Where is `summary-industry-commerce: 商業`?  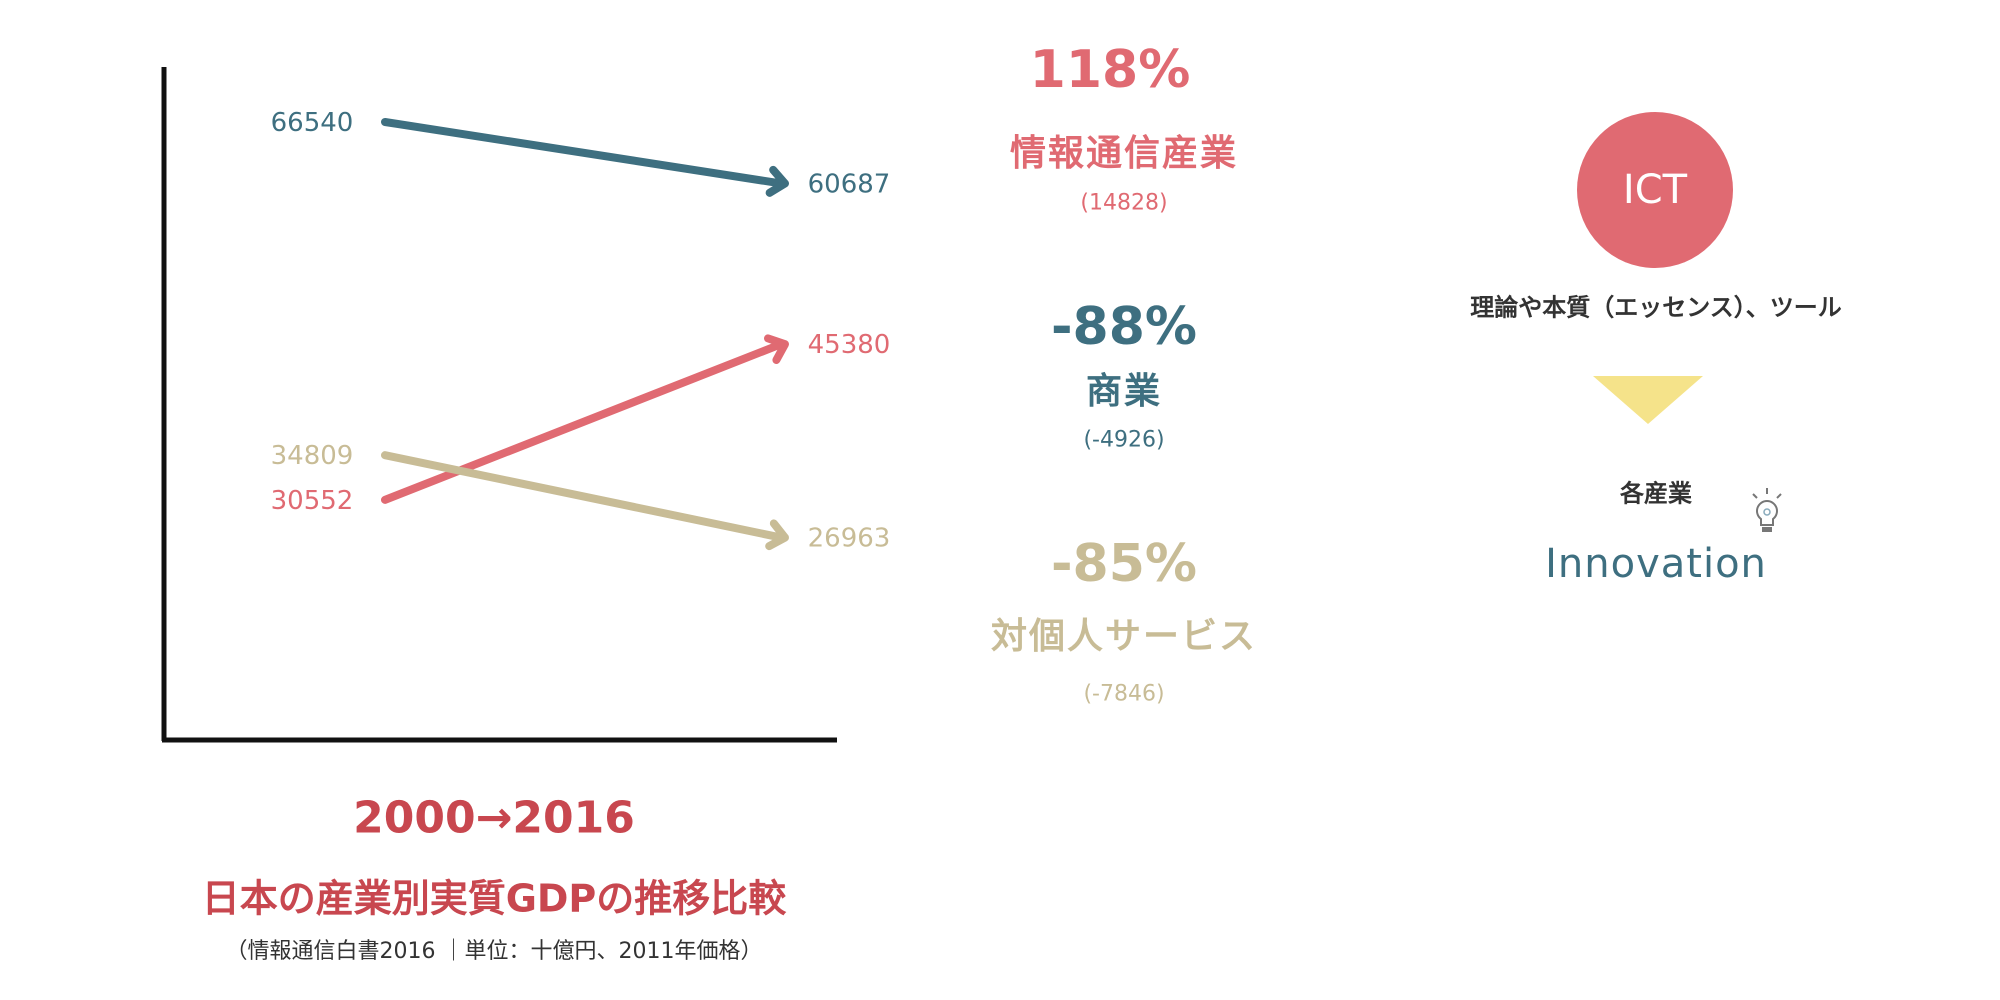 summary-industry-commerce: 商業 is located at coordinates (1124, 391).